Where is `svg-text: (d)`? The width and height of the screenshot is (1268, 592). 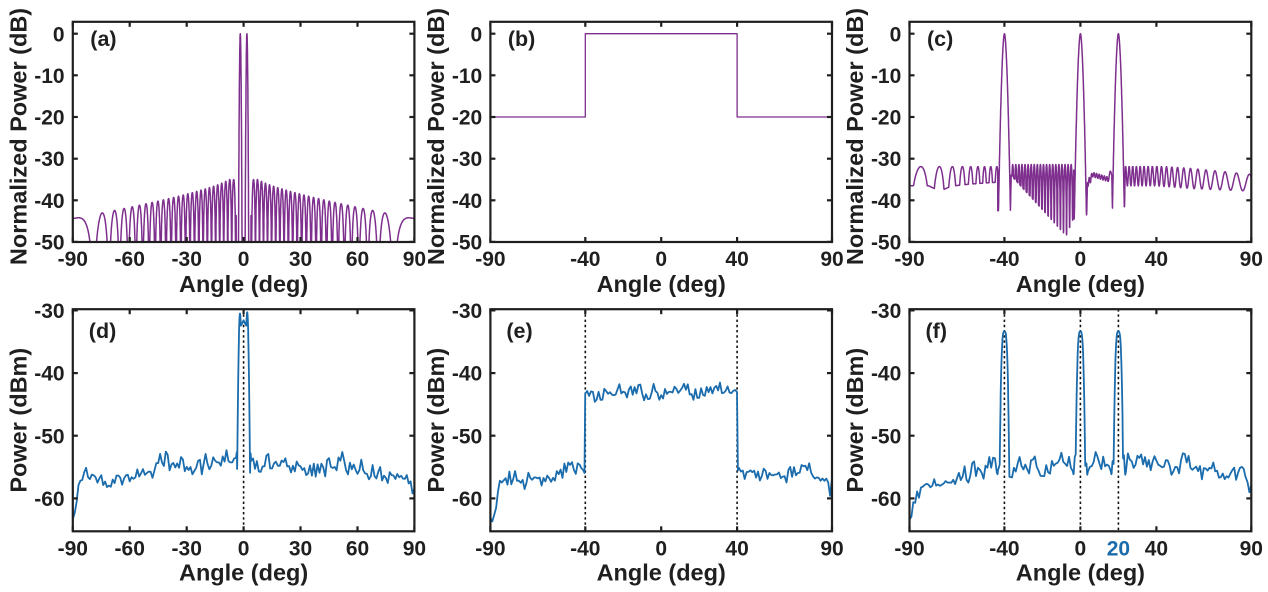 svg-text: (d) is located at coordinates (102, 331).